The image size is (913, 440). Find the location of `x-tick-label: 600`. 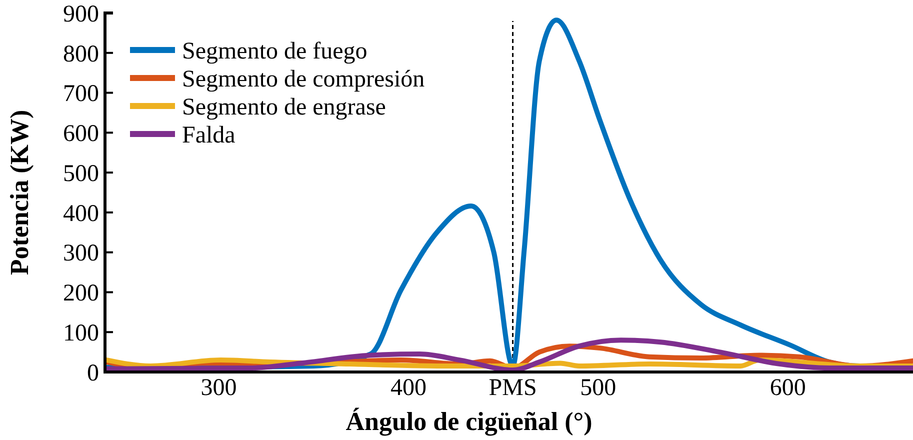

x-tick-label: 600 is located at coordinates (788, 388).